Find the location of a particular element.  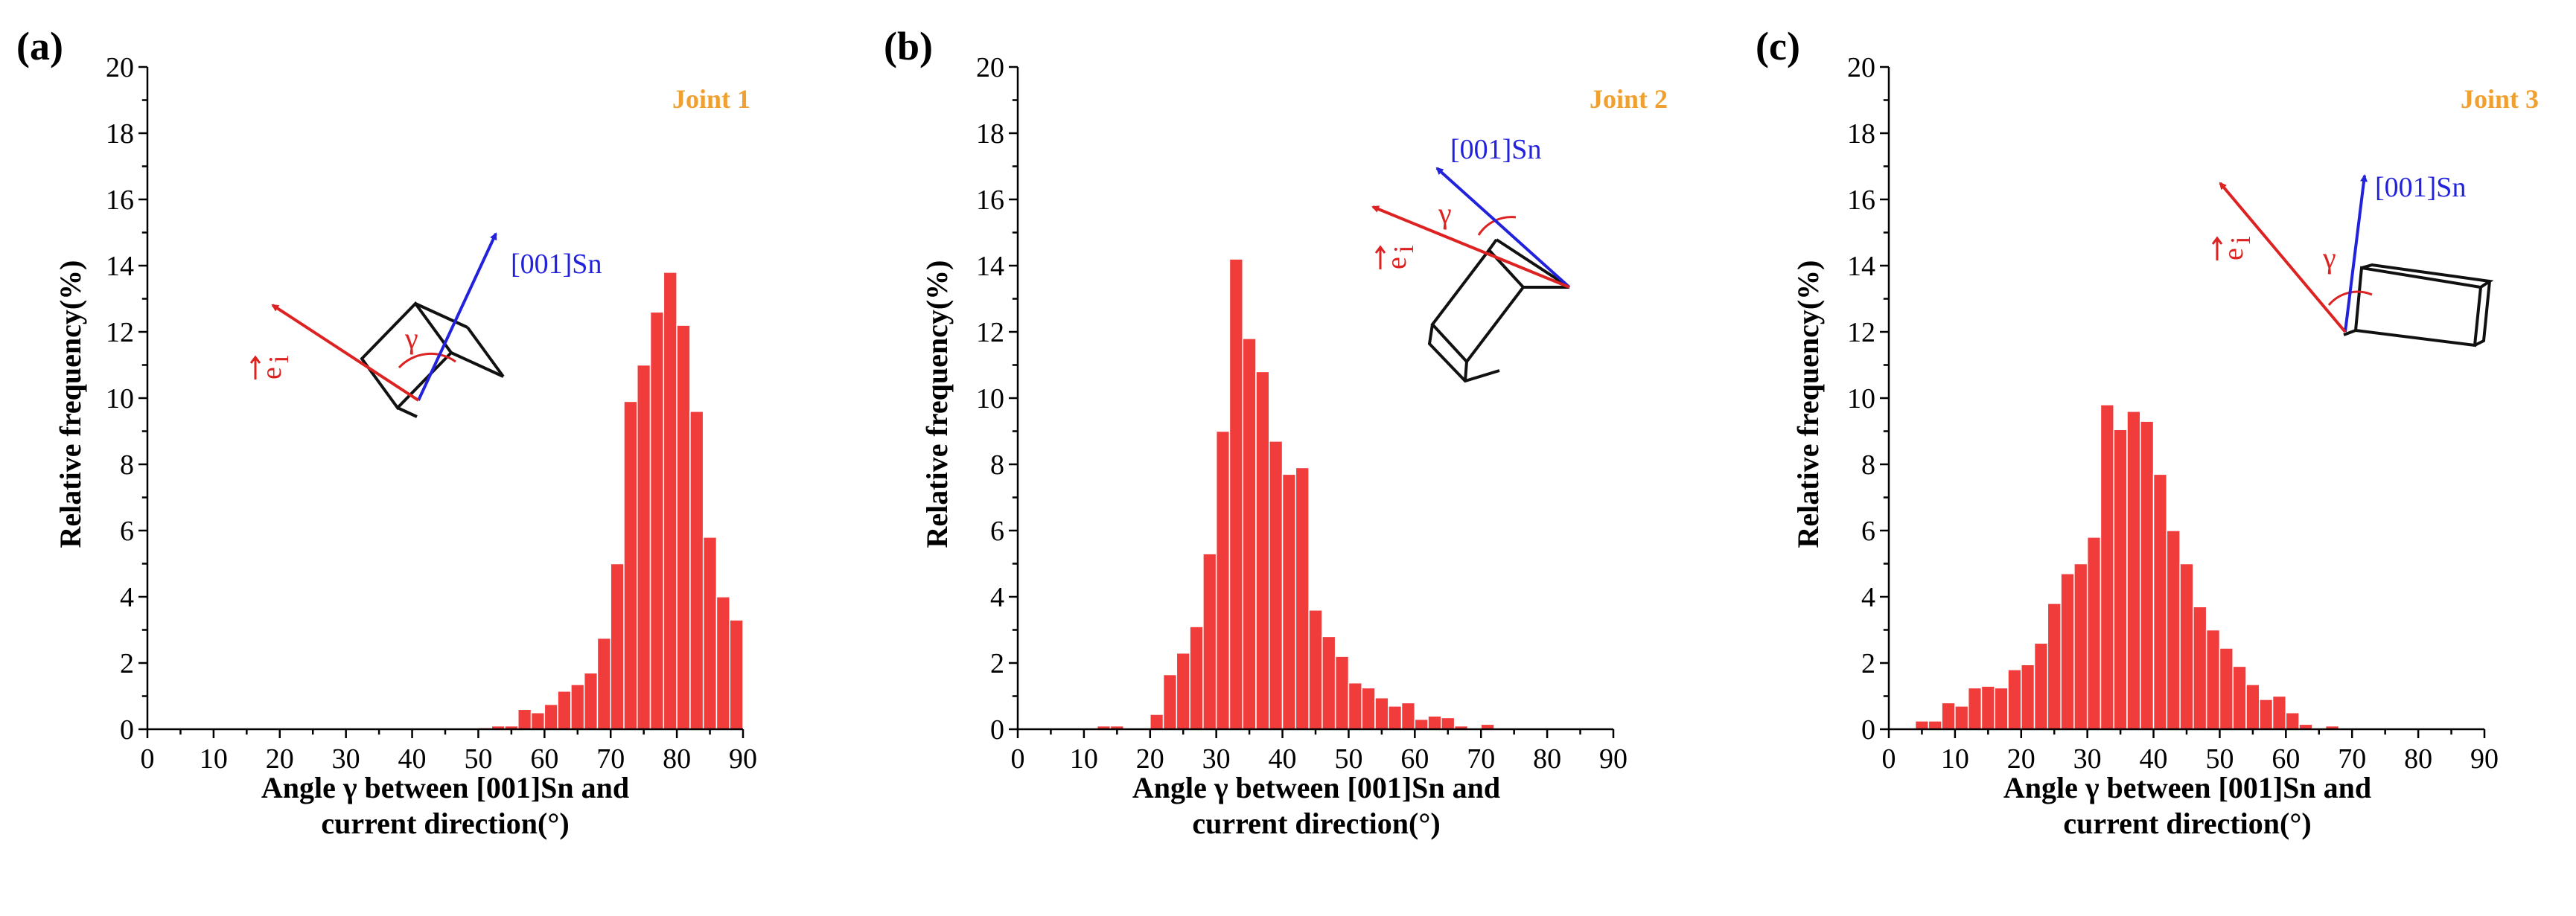

y-tick-label: 2 is located at coordinates (997, 664).